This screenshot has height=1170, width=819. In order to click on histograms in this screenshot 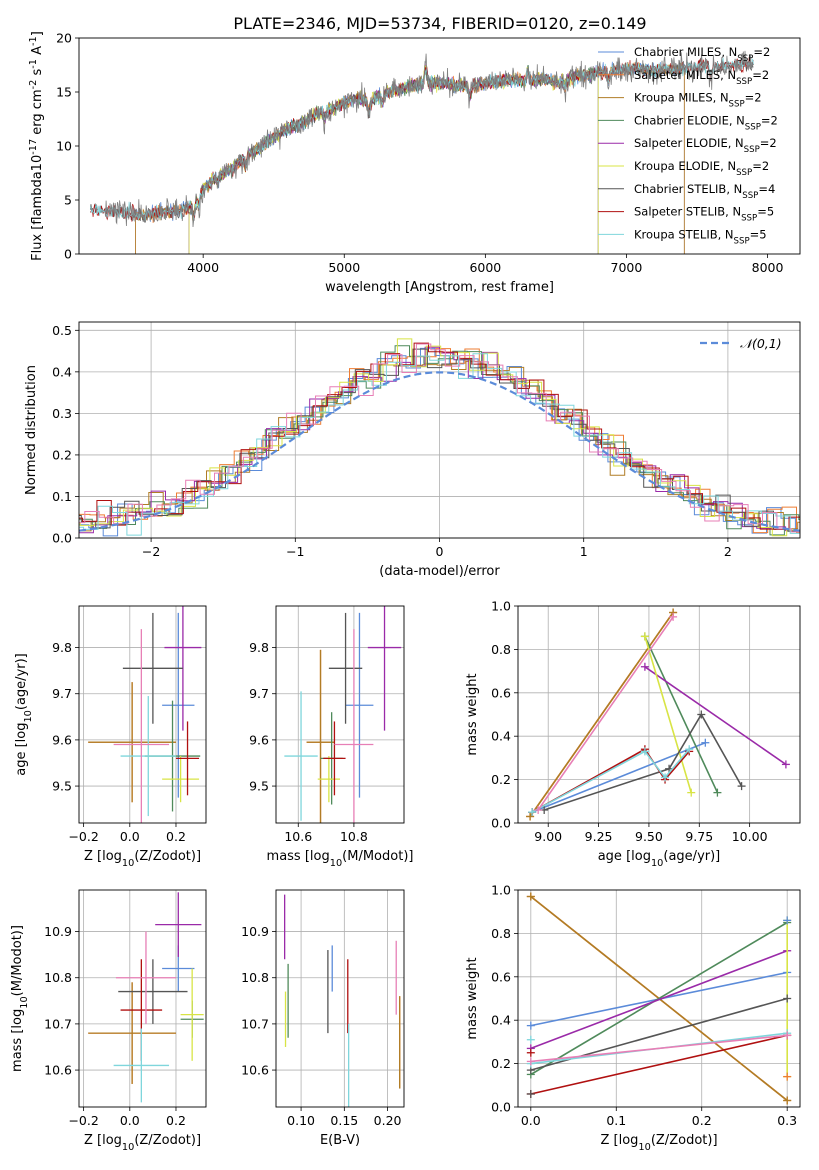, I will do `click(439, 437)`.